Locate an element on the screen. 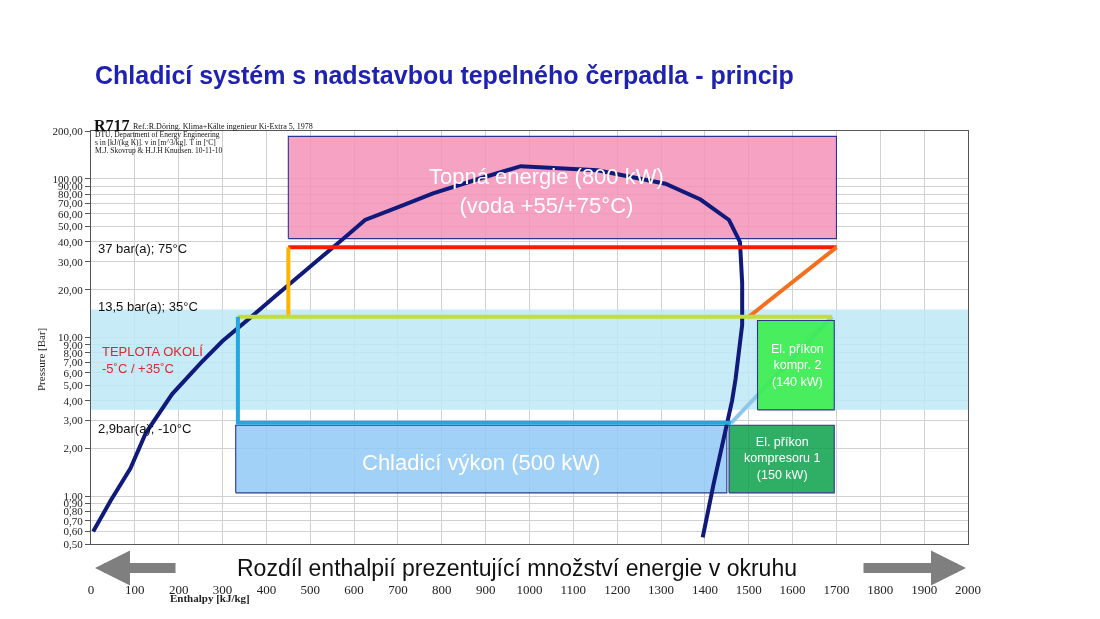 The height and width of the screenshot is (619, 1100). x-tick-label: 400 is located at coordinates (266, 589).